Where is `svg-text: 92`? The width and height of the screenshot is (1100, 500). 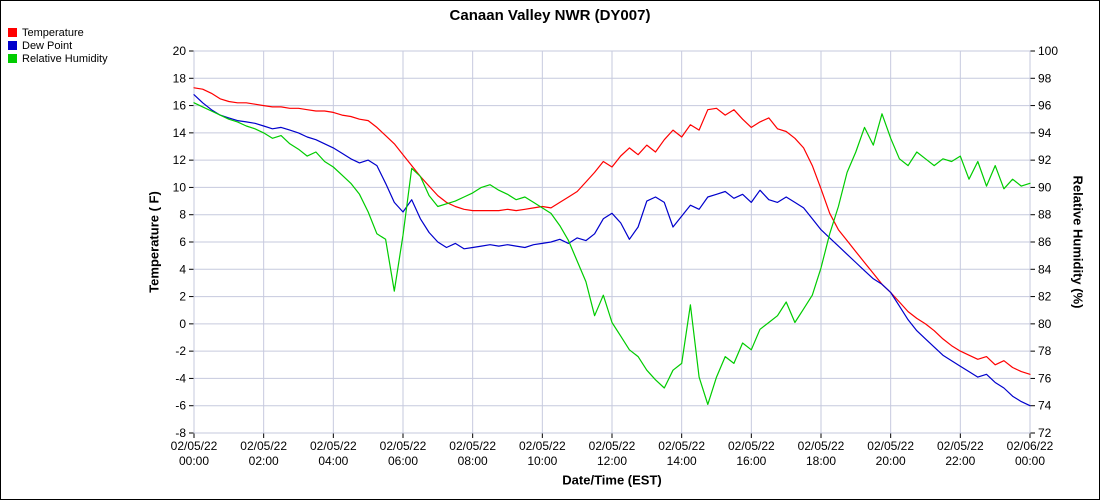
svg-text: 92 is located at coordinates (1045, 160).